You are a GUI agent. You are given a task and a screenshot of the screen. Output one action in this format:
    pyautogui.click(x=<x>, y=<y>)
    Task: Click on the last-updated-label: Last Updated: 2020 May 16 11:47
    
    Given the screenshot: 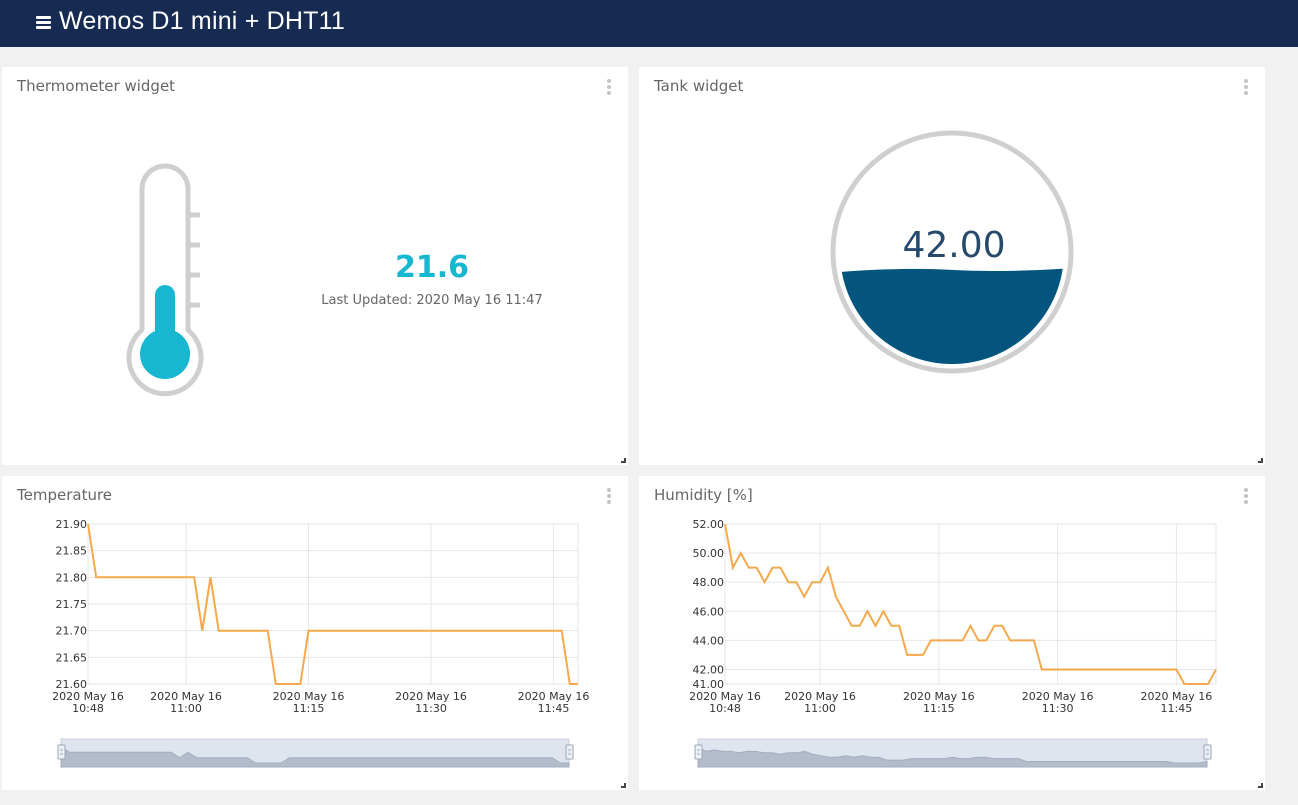 What is the action you would take?
    pyautogui.click(x=432, y=300)
    